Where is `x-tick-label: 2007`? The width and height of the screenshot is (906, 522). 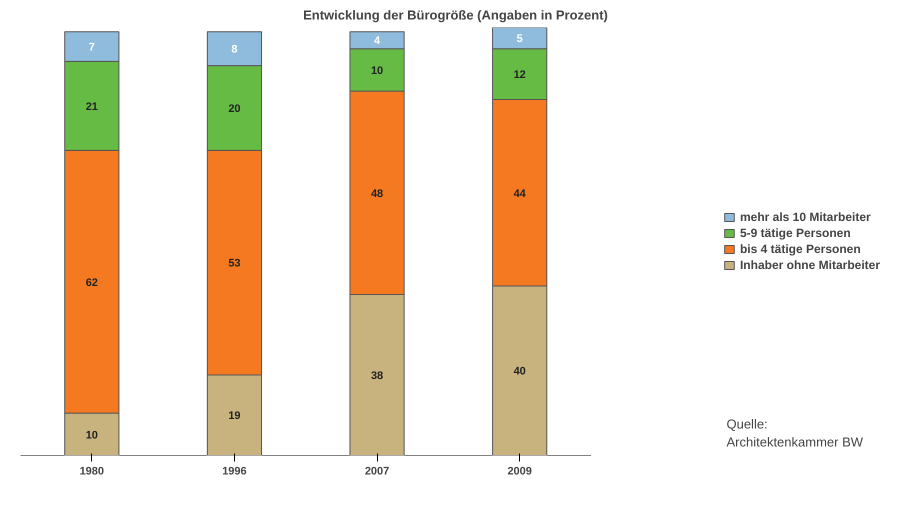
x-tick-label: 2007 is located at coordinates (377, 472).